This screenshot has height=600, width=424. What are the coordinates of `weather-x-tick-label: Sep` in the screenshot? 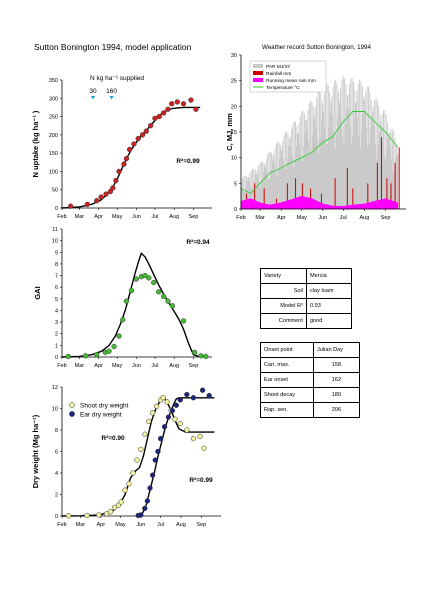 It's located at (386, 218).